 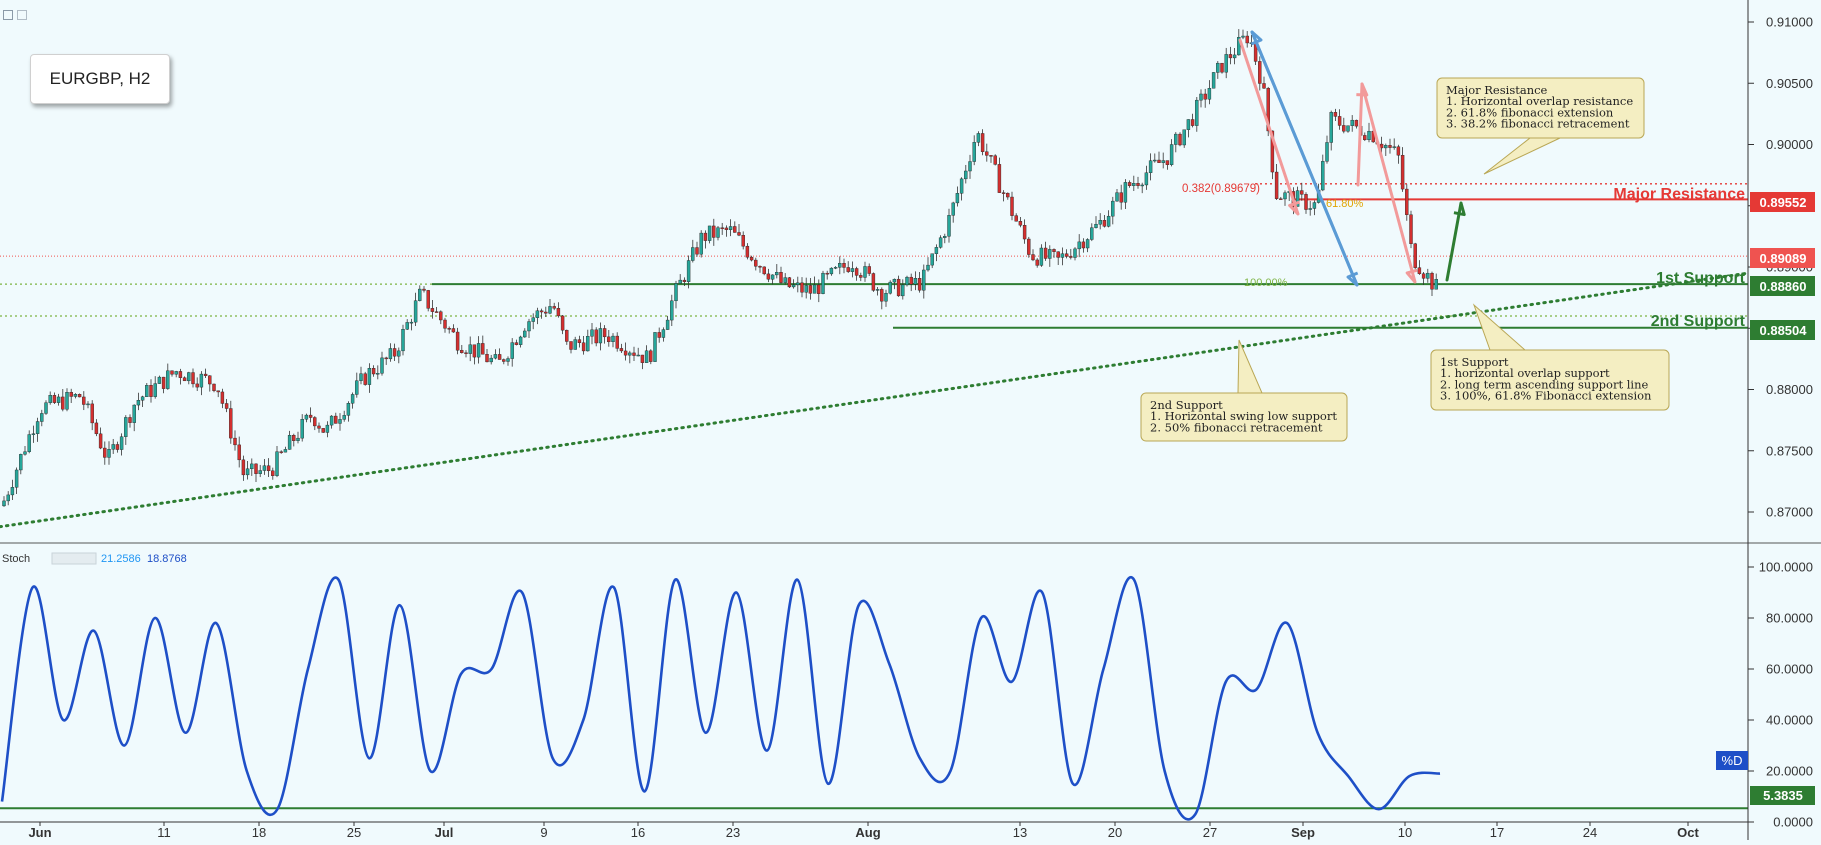 I want to click on stoch-tick-label: 0.0000, so click(x=1793, y=822).